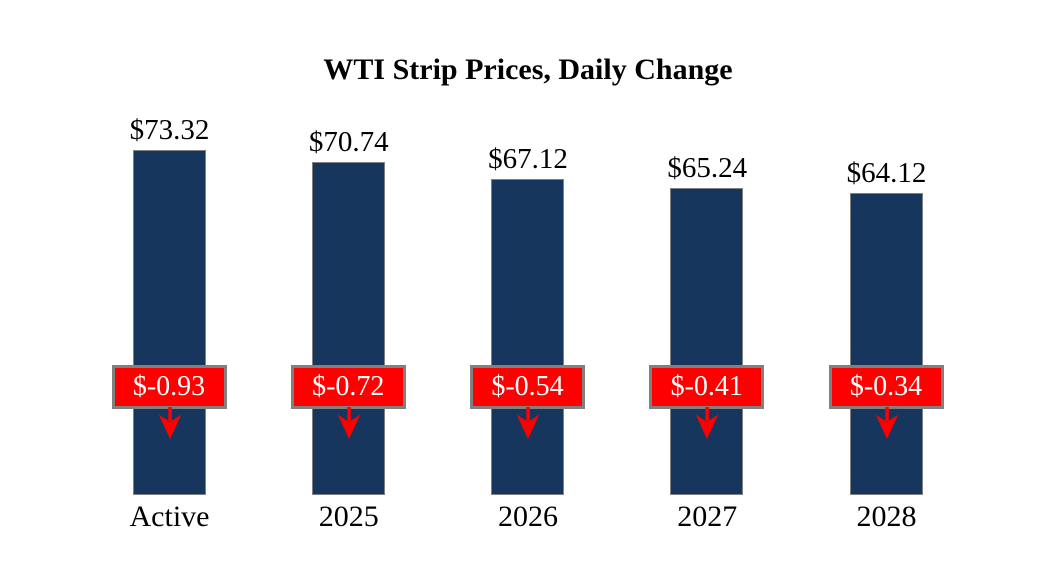 The image size is (1056, 576). Describe the element at coordinates (886, 516) in the screenshot. I see `category-label: 2028` at that location.